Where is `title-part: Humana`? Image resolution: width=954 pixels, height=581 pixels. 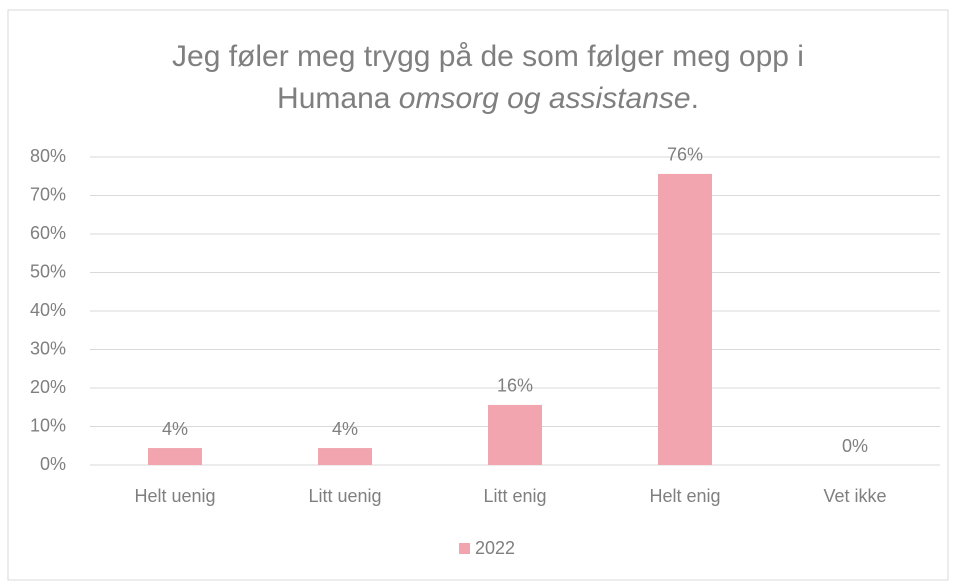
title-part: Humana is located at coordinates (334, 98).